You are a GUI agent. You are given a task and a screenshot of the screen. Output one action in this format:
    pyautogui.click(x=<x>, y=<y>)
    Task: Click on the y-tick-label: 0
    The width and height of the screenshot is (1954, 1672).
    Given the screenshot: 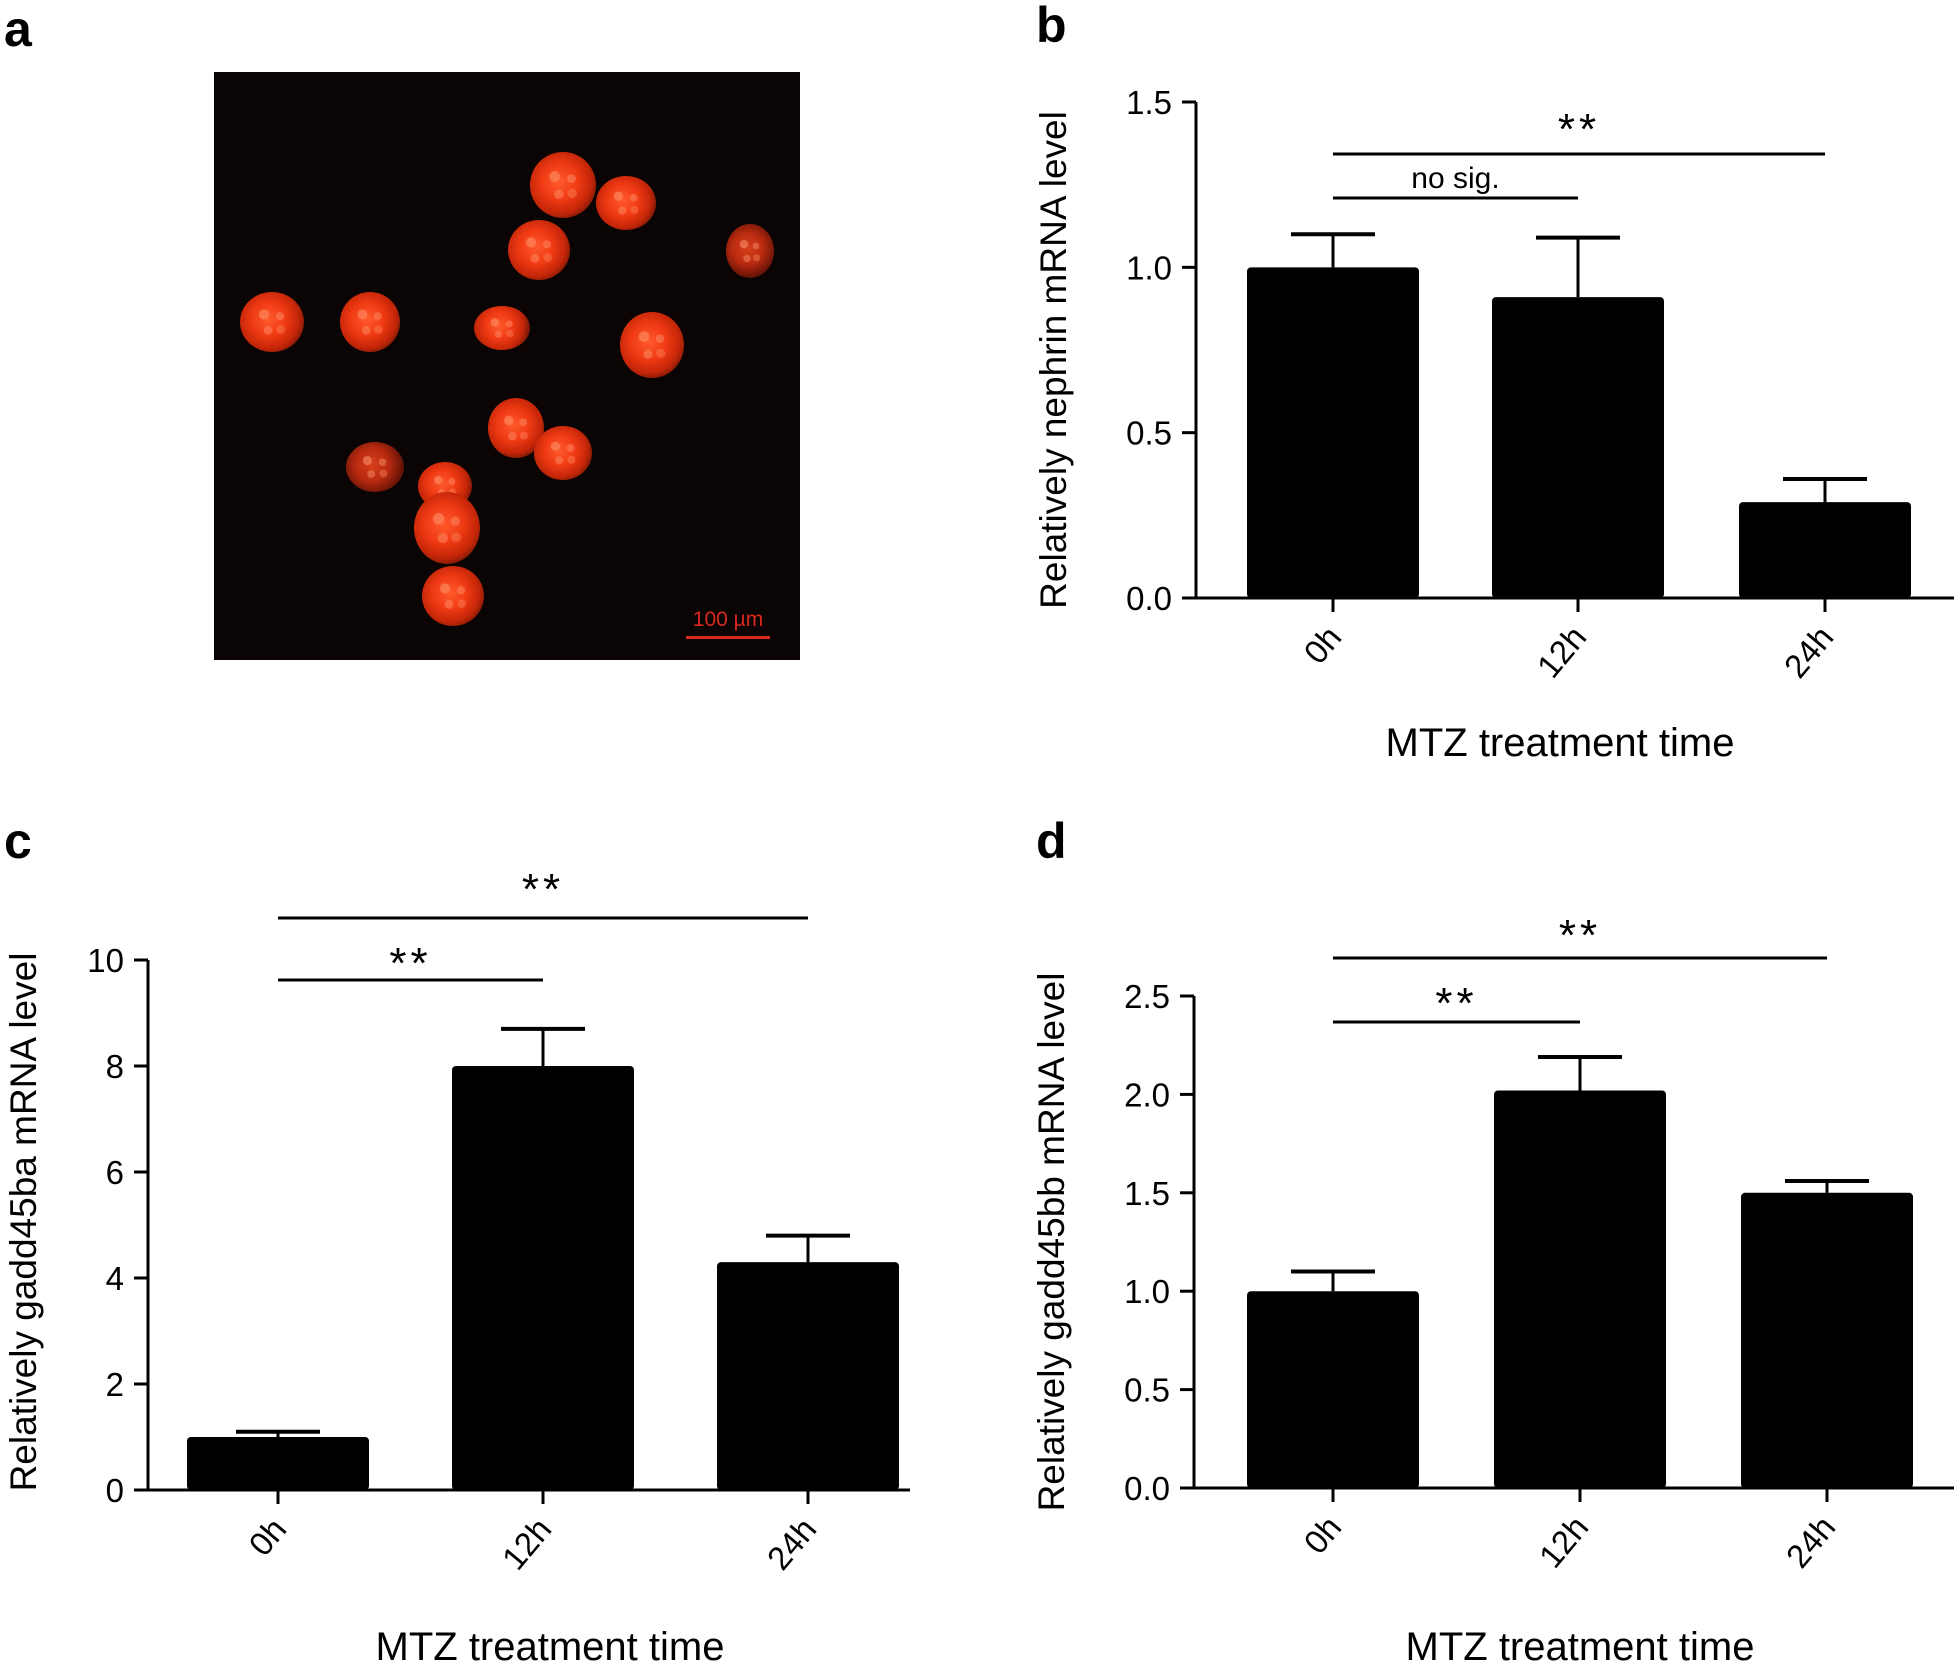 What is the action you would take?
    pyautogui.click(x=115, y=1490)
    